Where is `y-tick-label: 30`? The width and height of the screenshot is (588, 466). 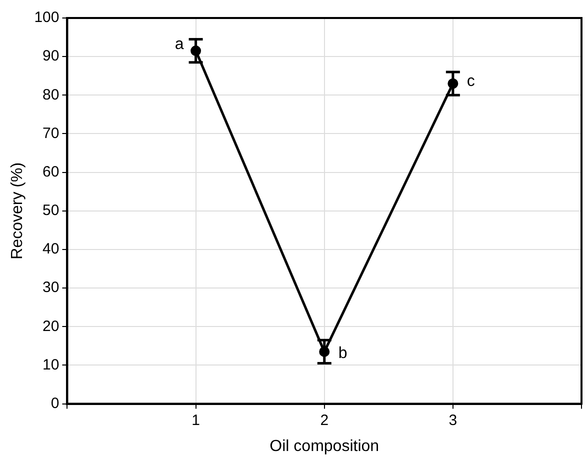 y-tick-label: 30 is located at coordinates (51, 287).